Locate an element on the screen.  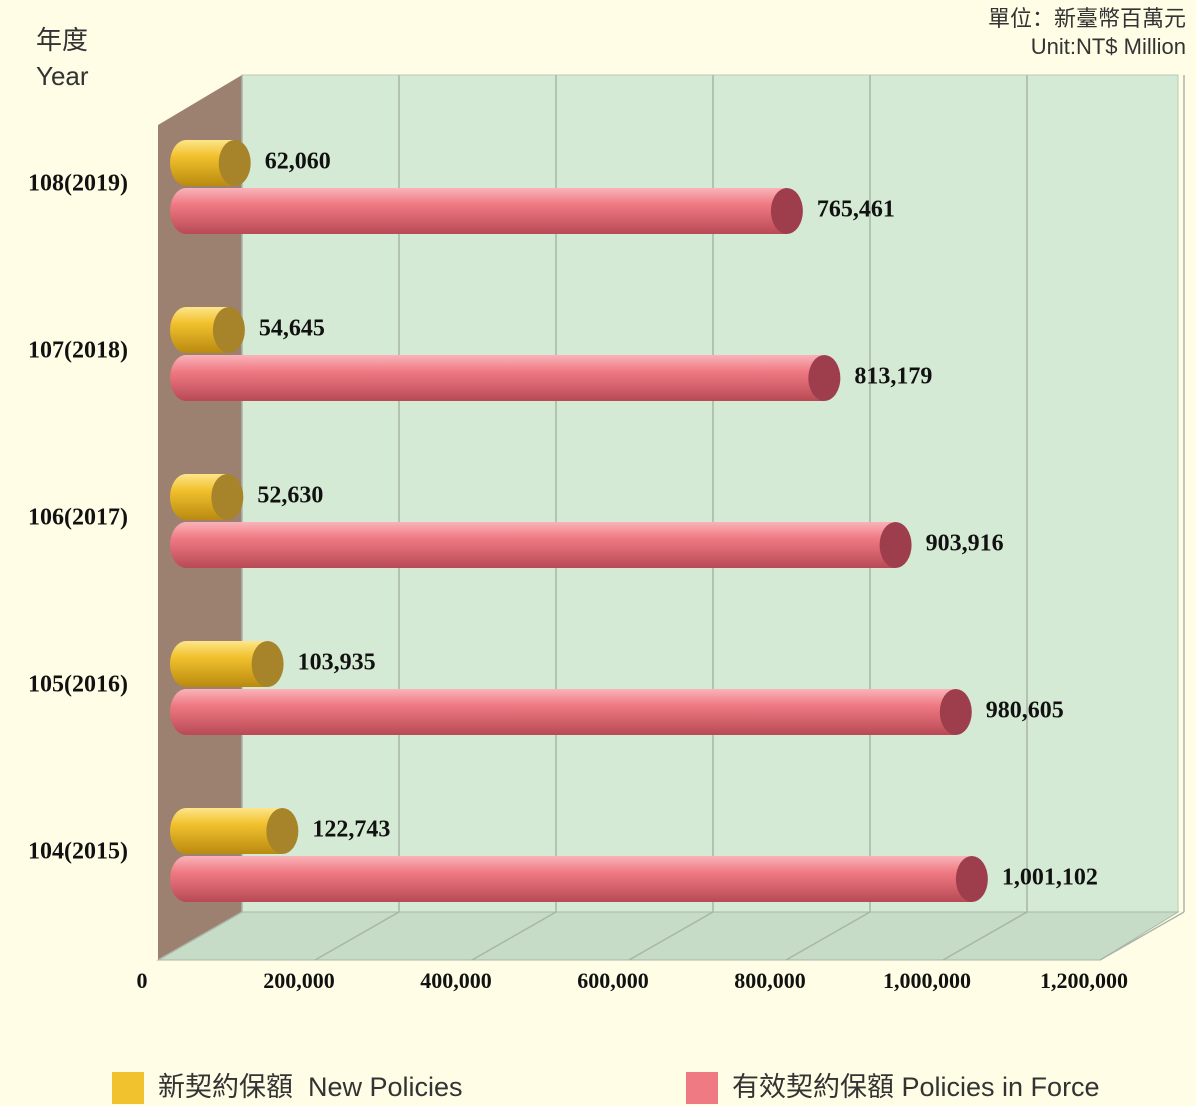
y-tick-label: 105(2016) is located at coordinates (78, 685).